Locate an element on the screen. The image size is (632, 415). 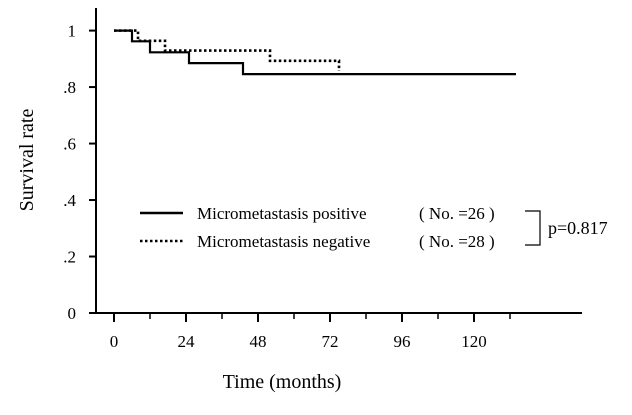
x-tick-label: 96 is located at coordinates (402, 341).